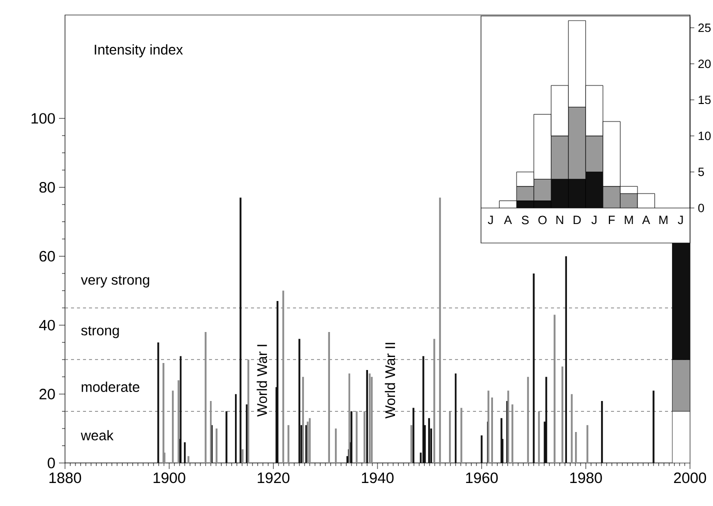 The height and width of the screenshot is (506, 713). What do you see at coordinates (704, 100) in the screenshot?
I see `y-tick-label: 15` at bounding box center [704, 100].